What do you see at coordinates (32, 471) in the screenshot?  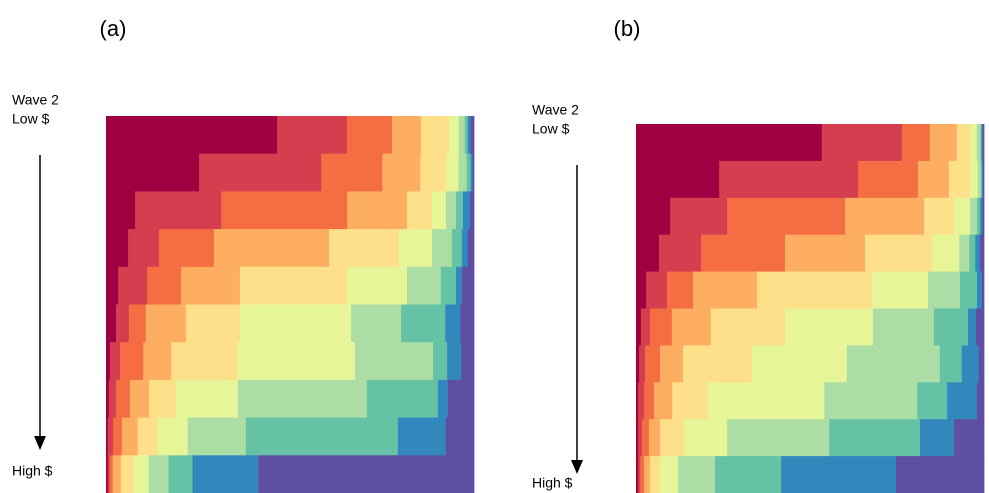 I see `axis-label: High $` at bounding box center [32, 471].